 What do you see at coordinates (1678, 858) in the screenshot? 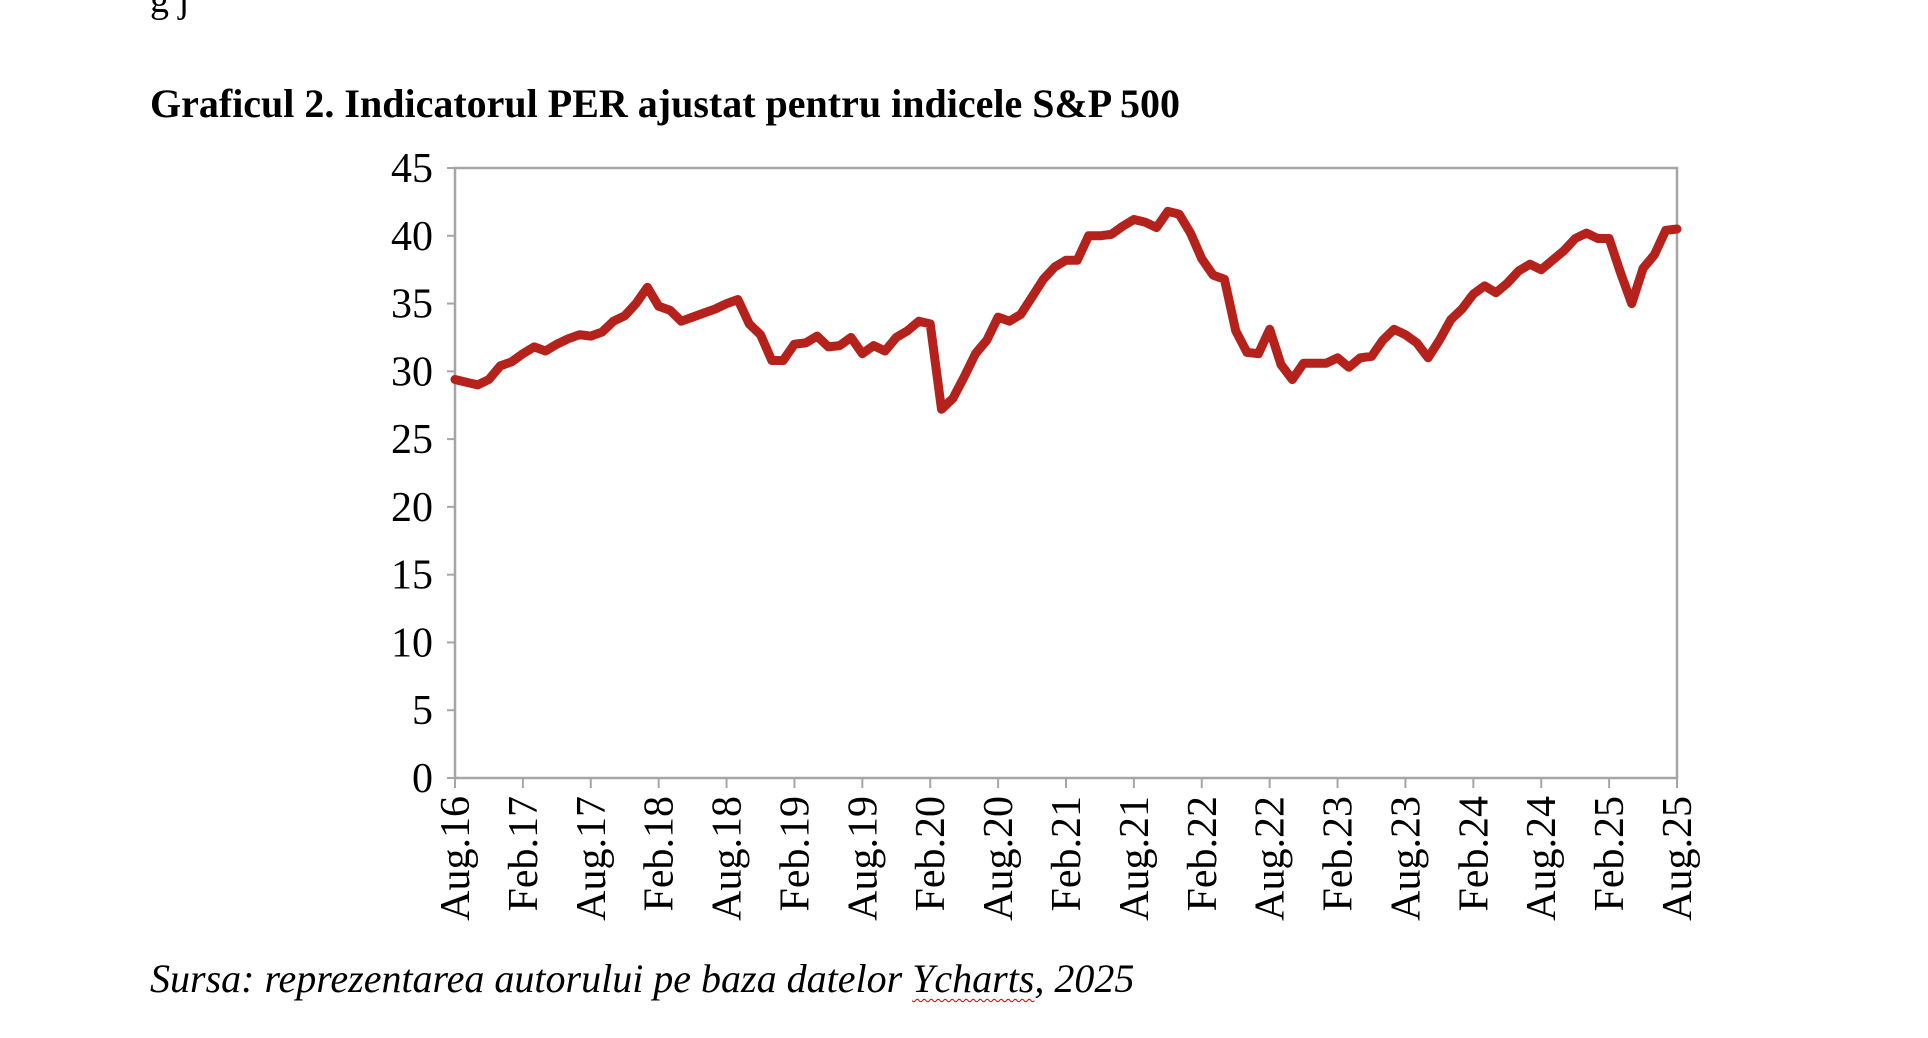
I see `x-tick-label: Aug.25` at bounding box center [1678, 858].